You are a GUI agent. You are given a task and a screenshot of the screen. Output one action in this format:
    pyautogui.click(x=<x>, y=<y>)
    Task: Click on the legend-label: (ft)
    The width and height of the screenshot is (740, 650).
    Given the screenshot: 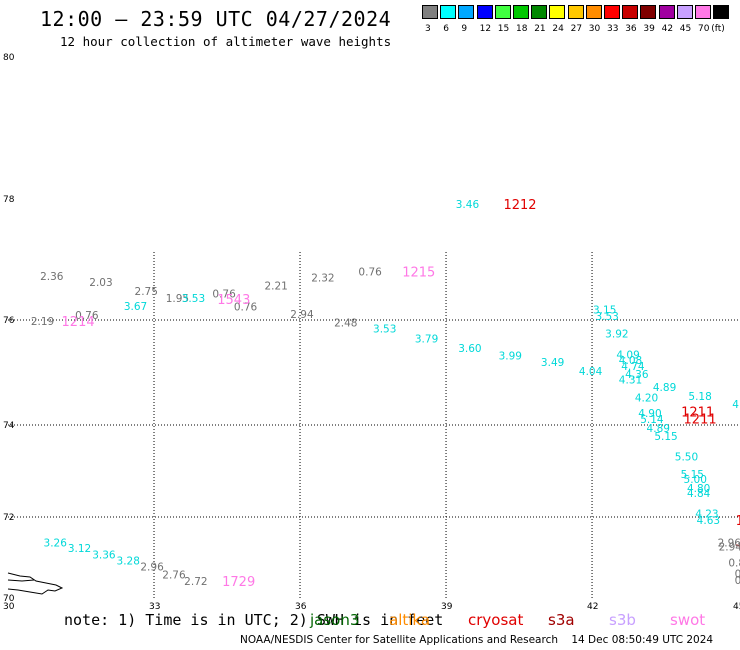 What is the action you would take?
    pyautogui.click(x=718, y=29)
    